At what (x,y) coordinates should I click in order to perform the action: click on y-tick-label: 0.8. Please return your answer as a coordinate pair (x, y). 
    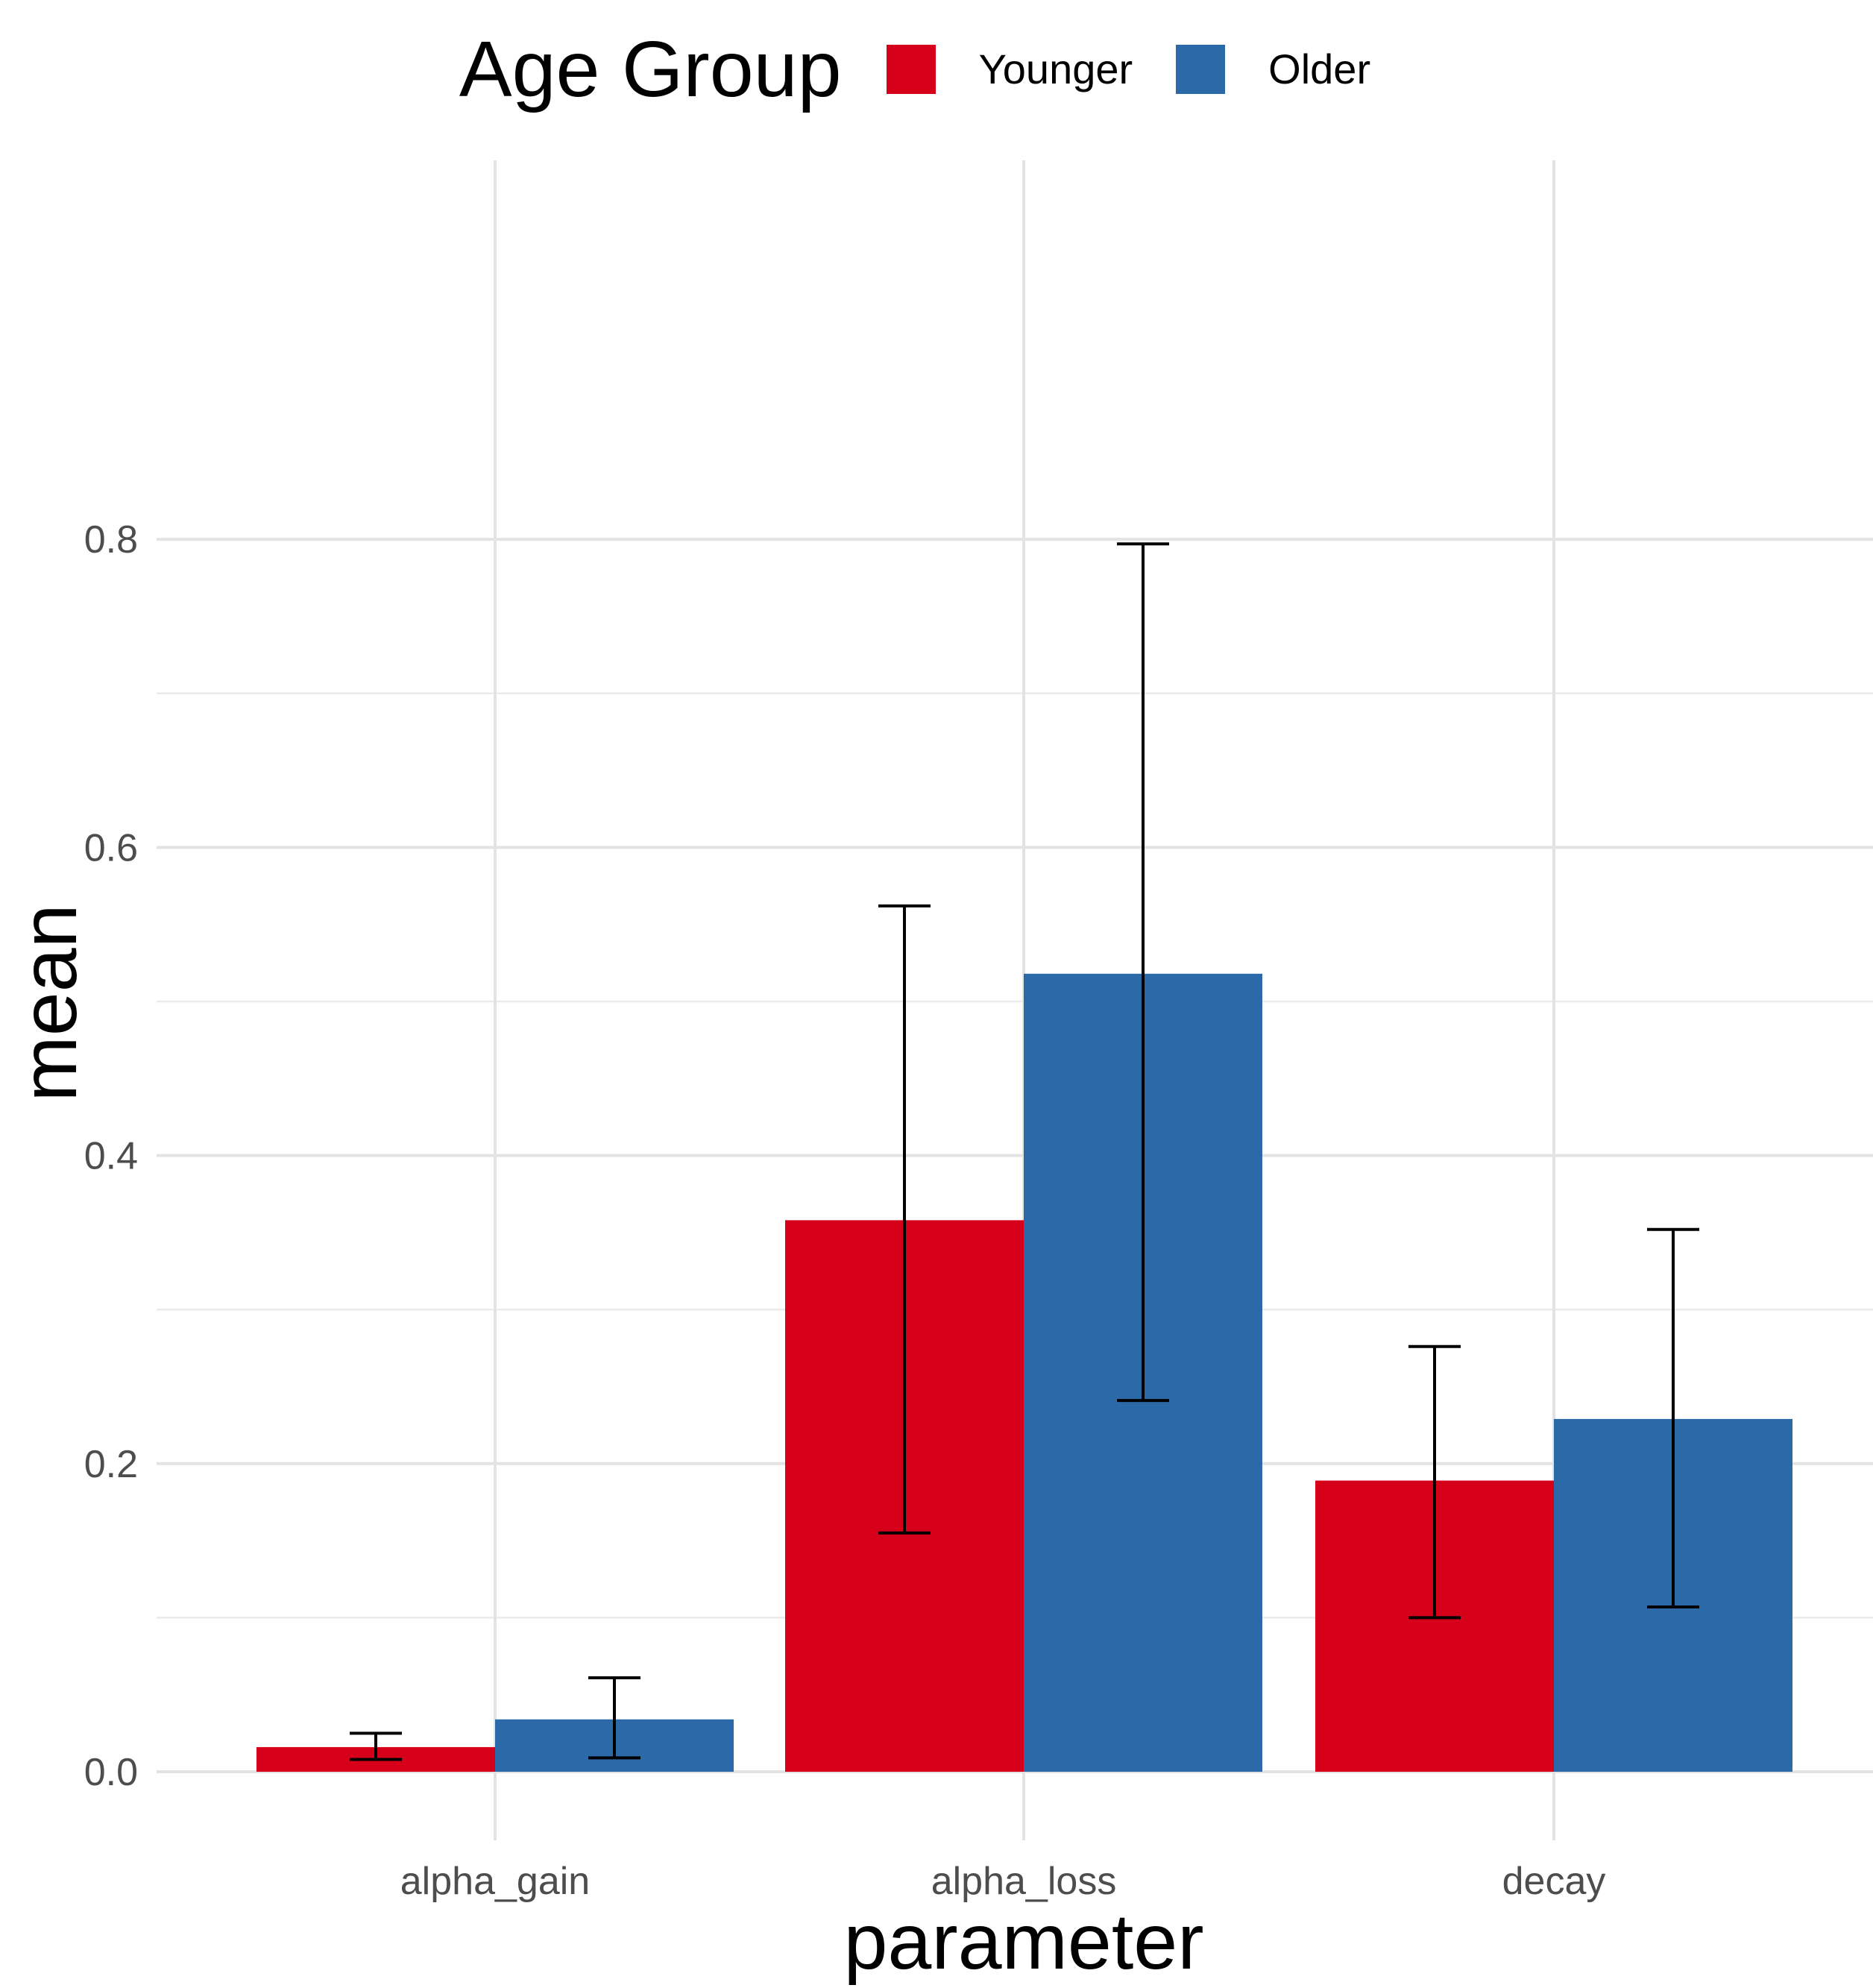
    Looking at the image, I should click on (111, 540).